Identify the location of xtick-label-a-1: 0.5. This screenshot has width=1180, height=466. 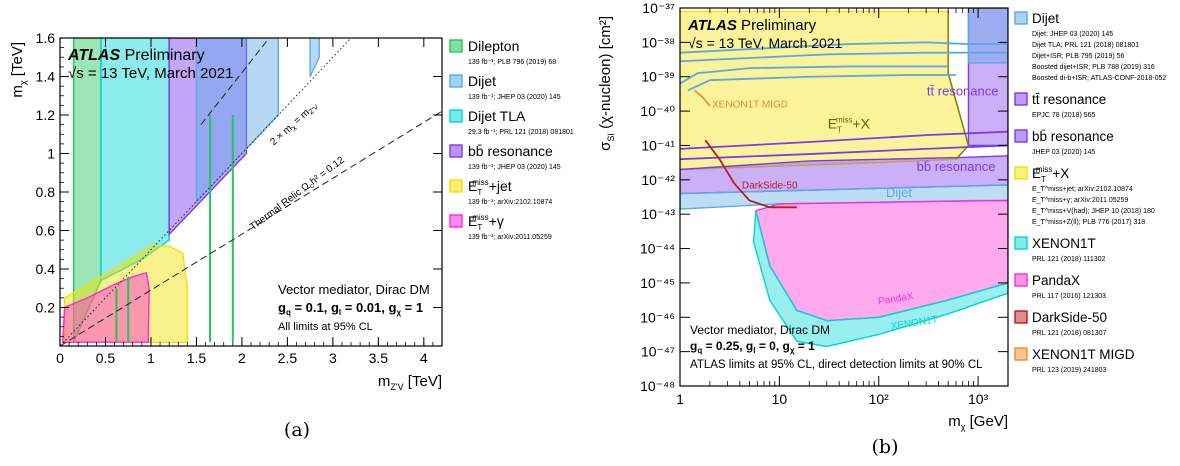
(106, 358).